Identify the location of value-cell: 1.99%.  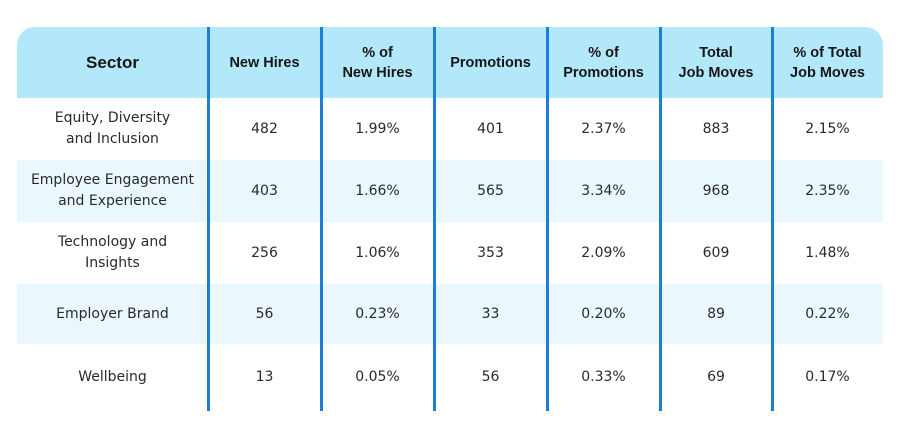
(377, 128).